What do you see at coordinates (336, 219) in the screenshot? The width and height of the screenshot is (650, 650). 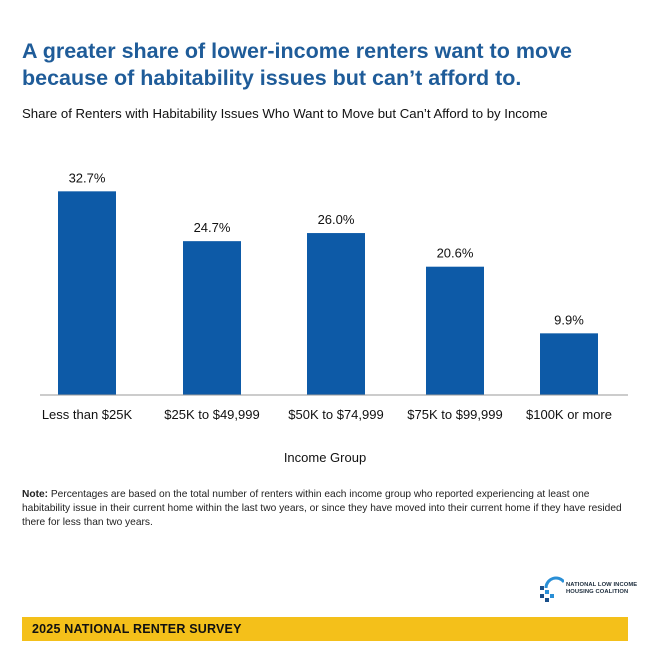 I see `data-label: 26.0%` at bounding box center [336, 219].